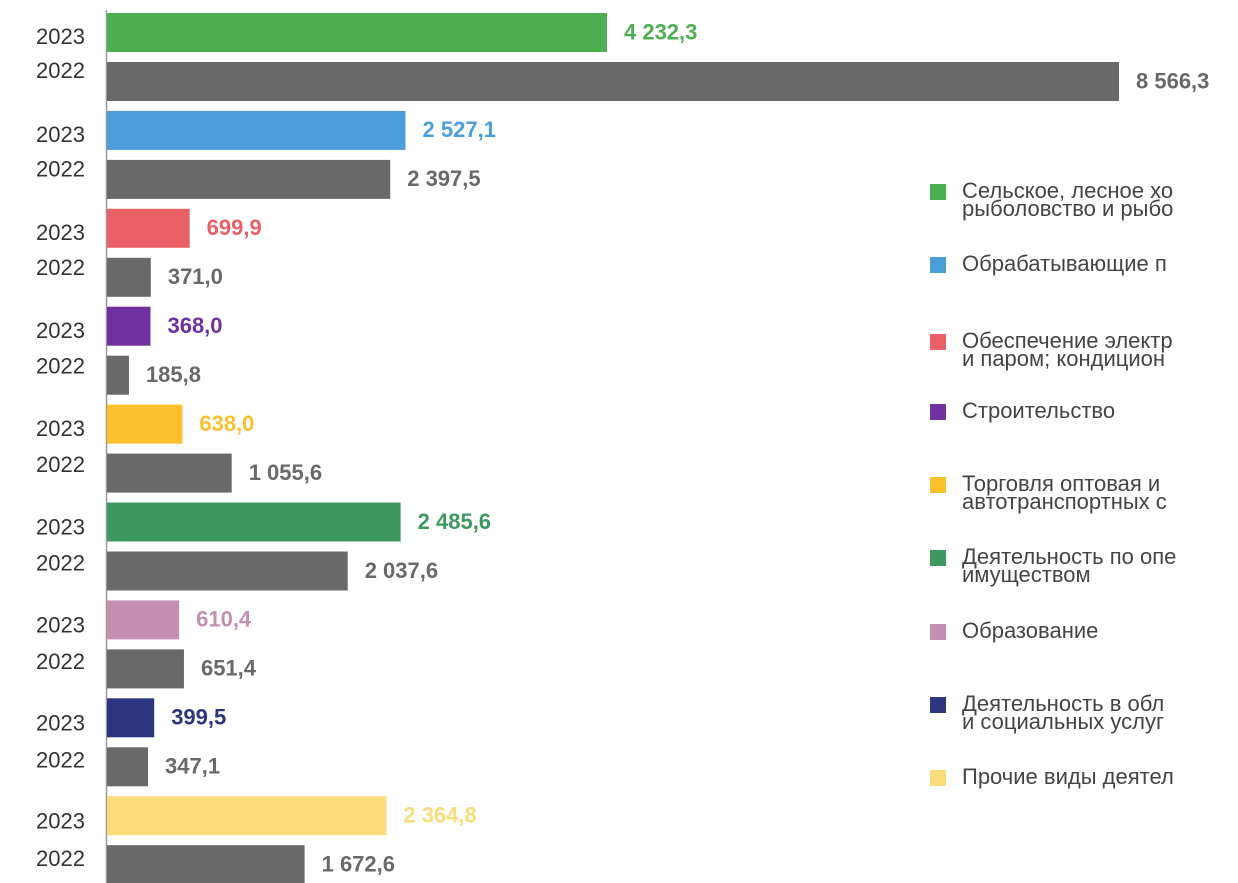 This screenshot has height=883, width=1238. Describe the element at coordinates (1067, 340) in the screenshot. I see `legend-label: Обеспечение электр` at that location.